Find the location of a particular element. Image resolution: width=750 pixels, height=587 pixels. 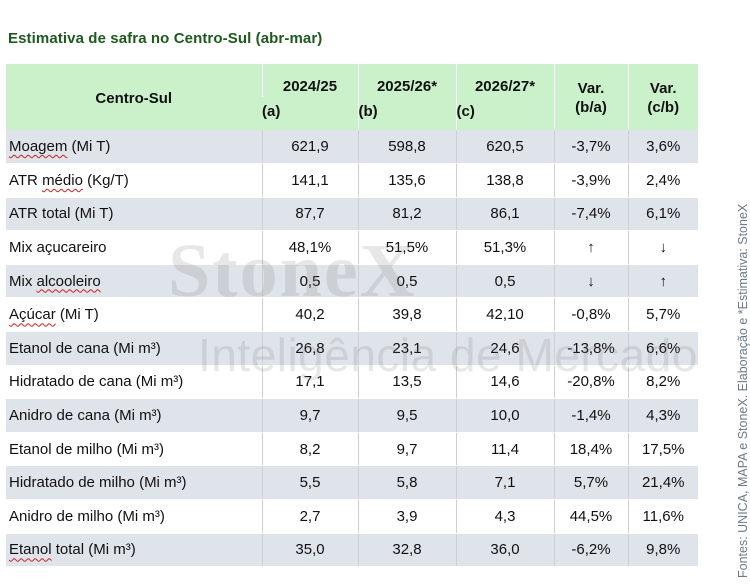

var-cb: 6,6% is located at coordinates (662, 348).